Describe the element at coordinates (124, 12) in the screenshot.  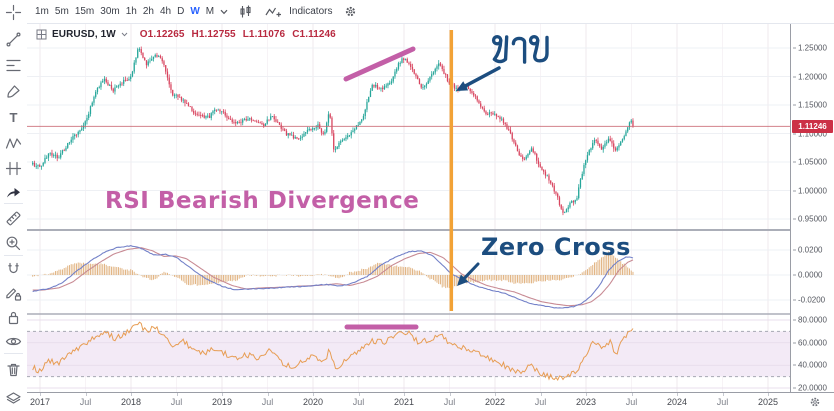
I see `timeframe-list: 1m 5m 15m 30m 1h 2h 4h D W M` at that location.